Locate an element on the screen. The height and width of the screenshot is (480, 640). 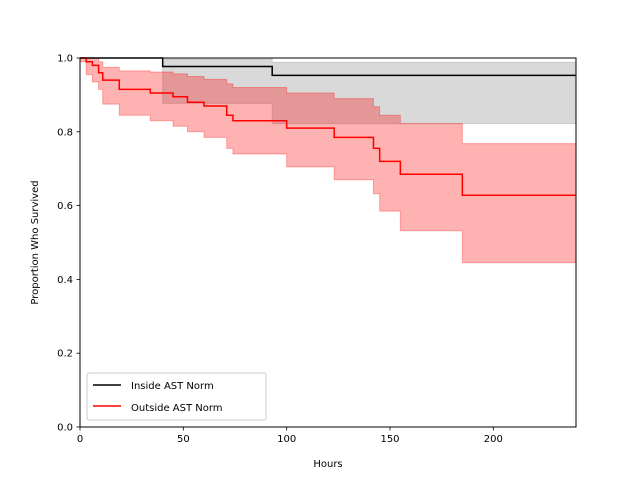
legend-label-inside: Inside AST Norm is located at coordinates (172, 386).